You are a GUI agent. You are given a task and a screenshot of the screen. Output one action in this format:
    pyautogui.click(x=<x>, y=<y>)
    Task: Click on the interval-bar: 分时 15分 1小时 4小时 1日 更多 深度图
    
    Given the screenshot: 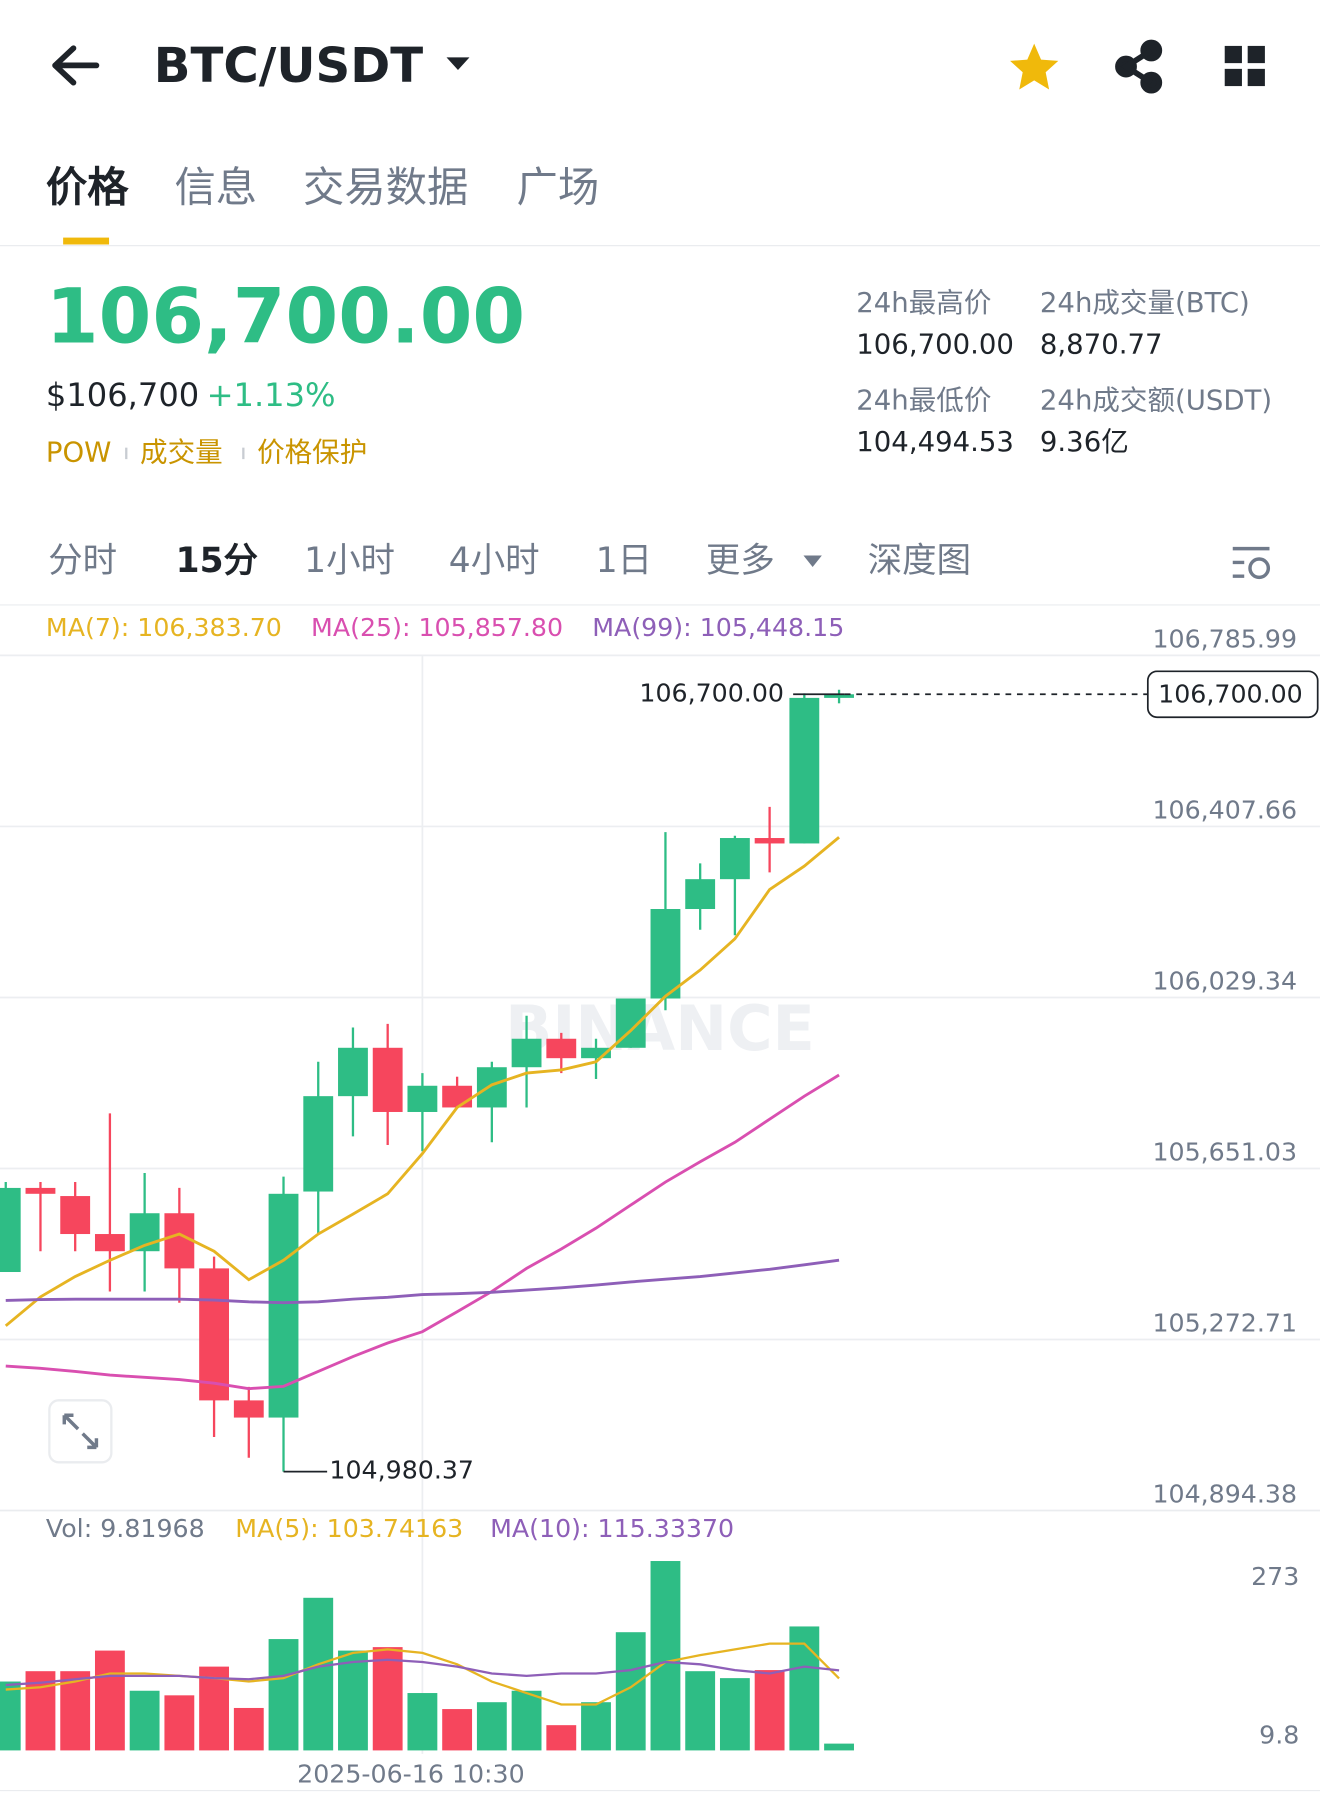 What is the action you would take?
    pyautogui.click(x=509, y=561)
    